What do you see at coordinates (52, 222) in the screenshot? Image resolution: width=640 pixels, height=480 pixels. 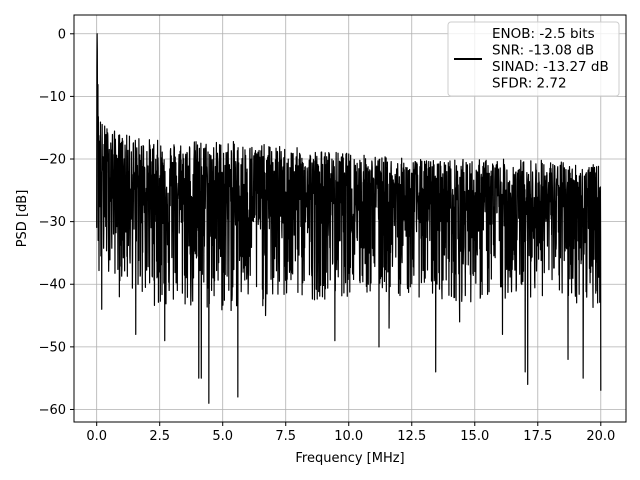 I see `y-tick-label: −30` at bounding box center [52, 222].